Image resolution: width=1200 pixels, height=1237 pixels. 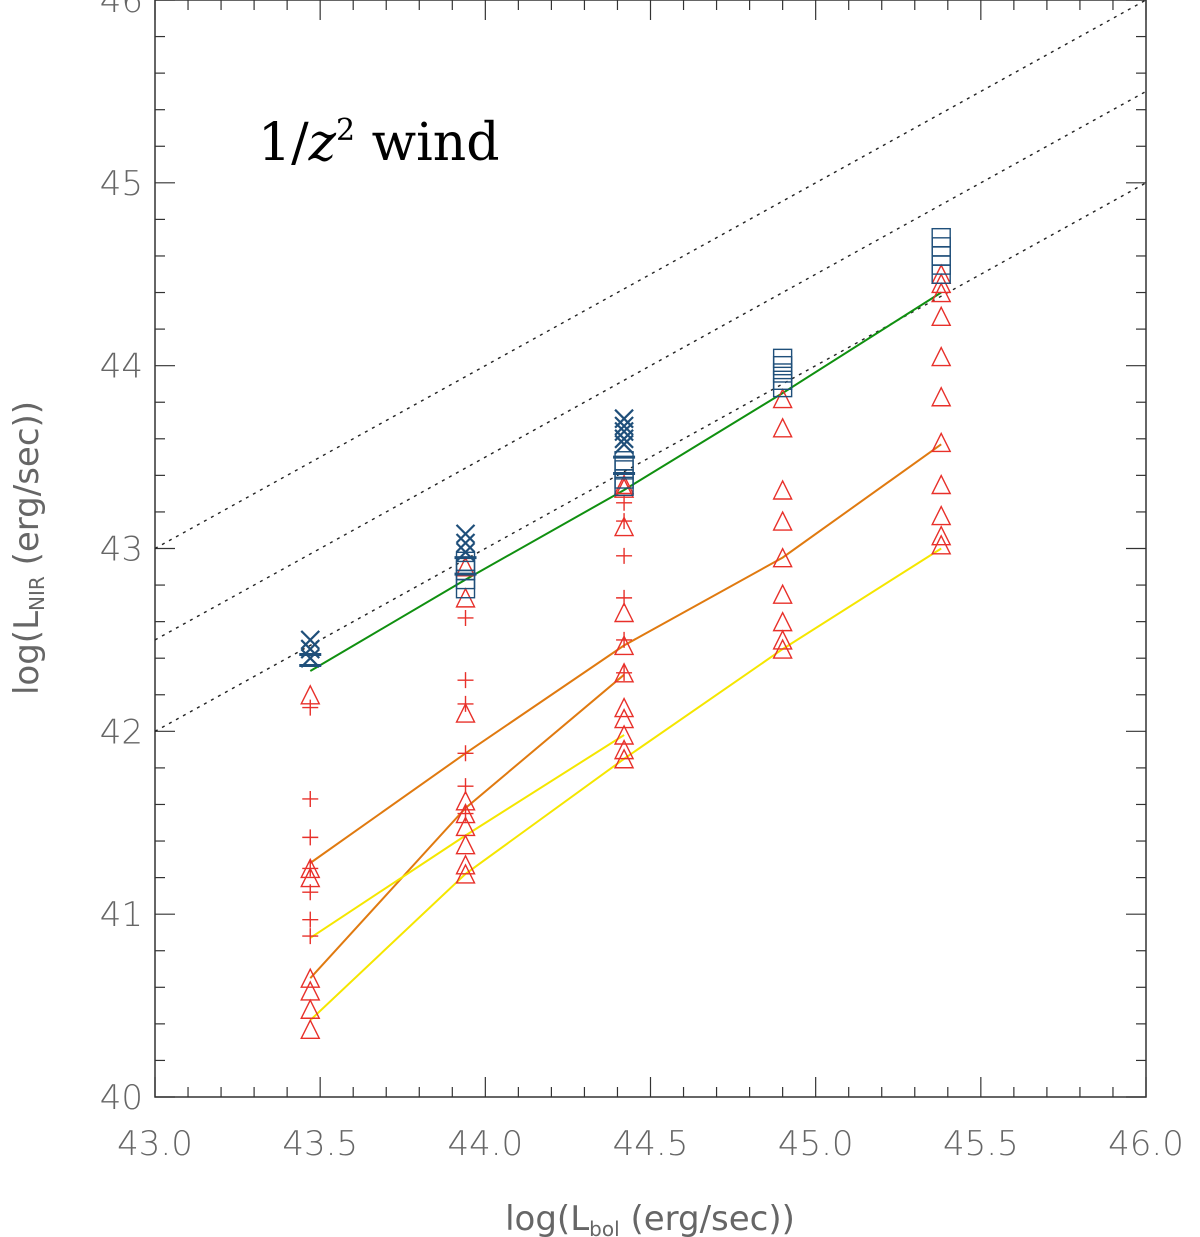 What do you see at coordinates (121, 1098) in the screenshot?
I see `y-tick-label: 40` at bounding box center [121, 1098].